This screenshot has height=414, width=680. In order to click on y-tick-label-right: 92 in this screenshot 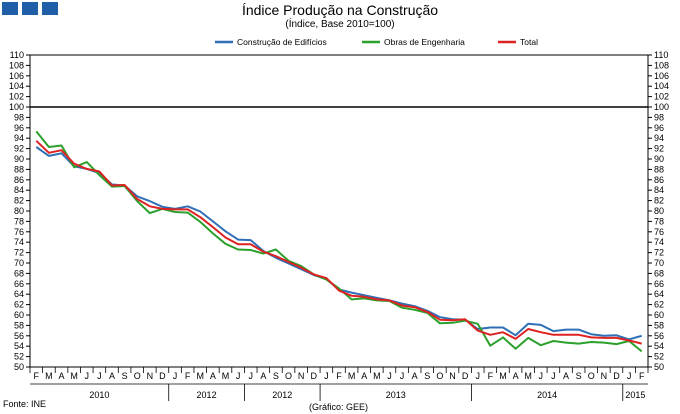, I will do `click(659, 149)`.